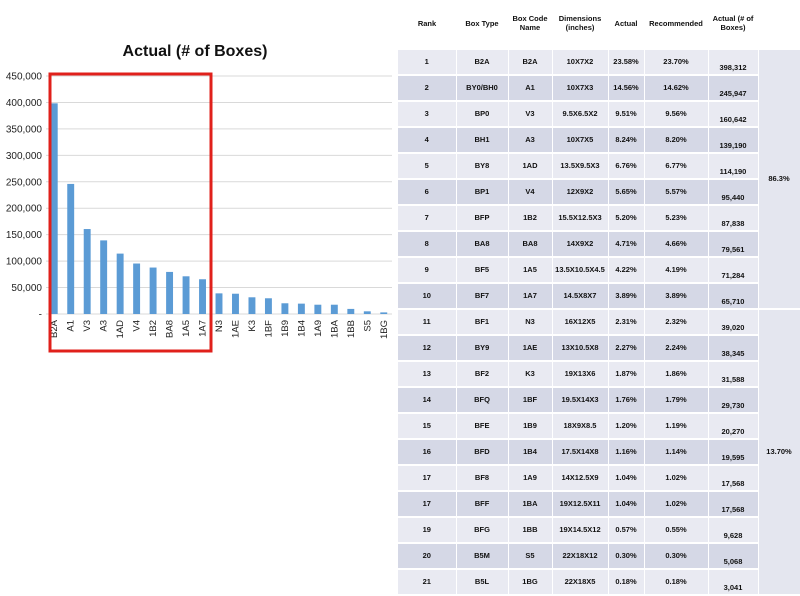 The image size is (800, 596). What do you see at coordinates (580, 270) in the screenshot?
I see `dimensions-cell: 13.5X10.5X4.5` at bounding box center [580, 270].